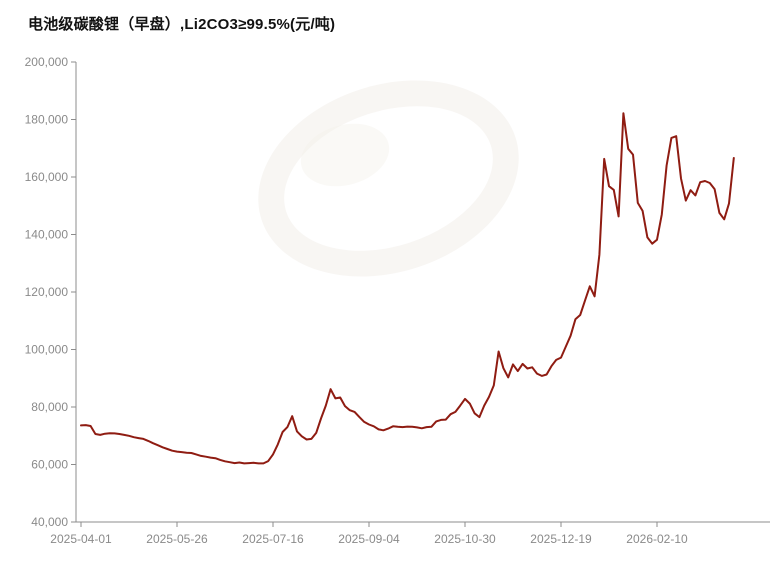 This screenshot has height=563, width=779. Describe the element at coordinates (49, 465) in the screenshot. I see `y-axis-tick-label: 60,000` at that location.